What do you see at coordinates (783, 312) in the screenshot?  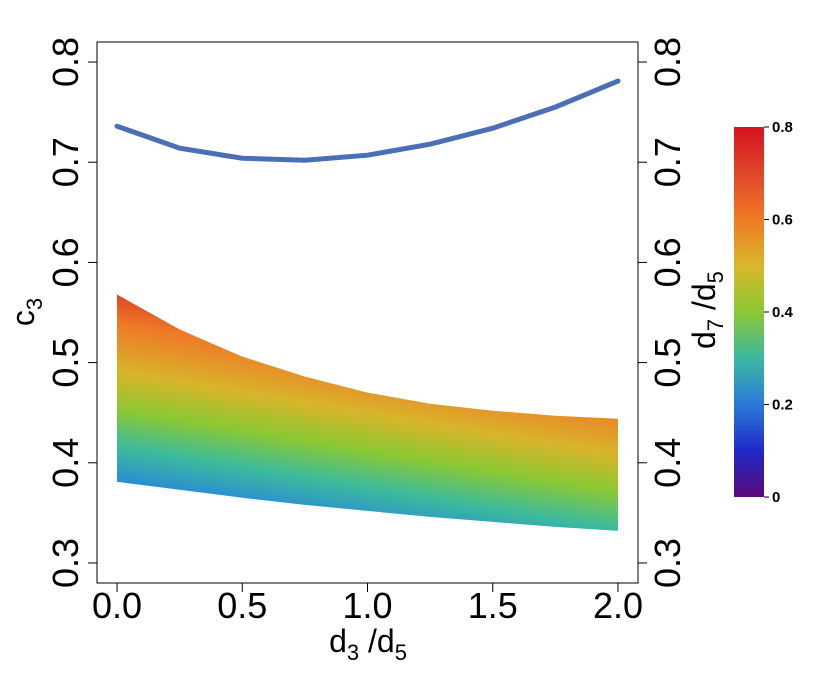 I see `colorbar-tick-label: 0.4` at bounding box center [783, 312].